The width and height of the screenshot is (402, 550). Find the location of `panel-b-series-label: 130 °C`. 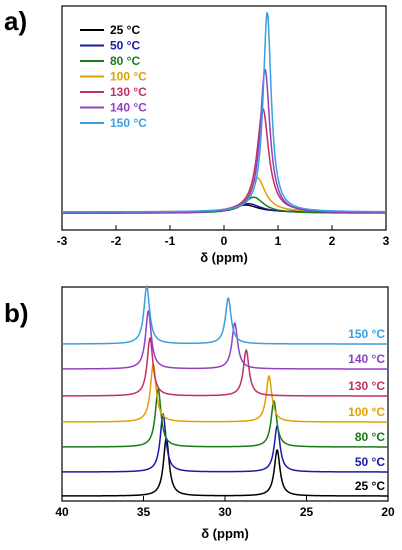

panel-b-series-label: 130 °C is located at coordinates (366, 386).